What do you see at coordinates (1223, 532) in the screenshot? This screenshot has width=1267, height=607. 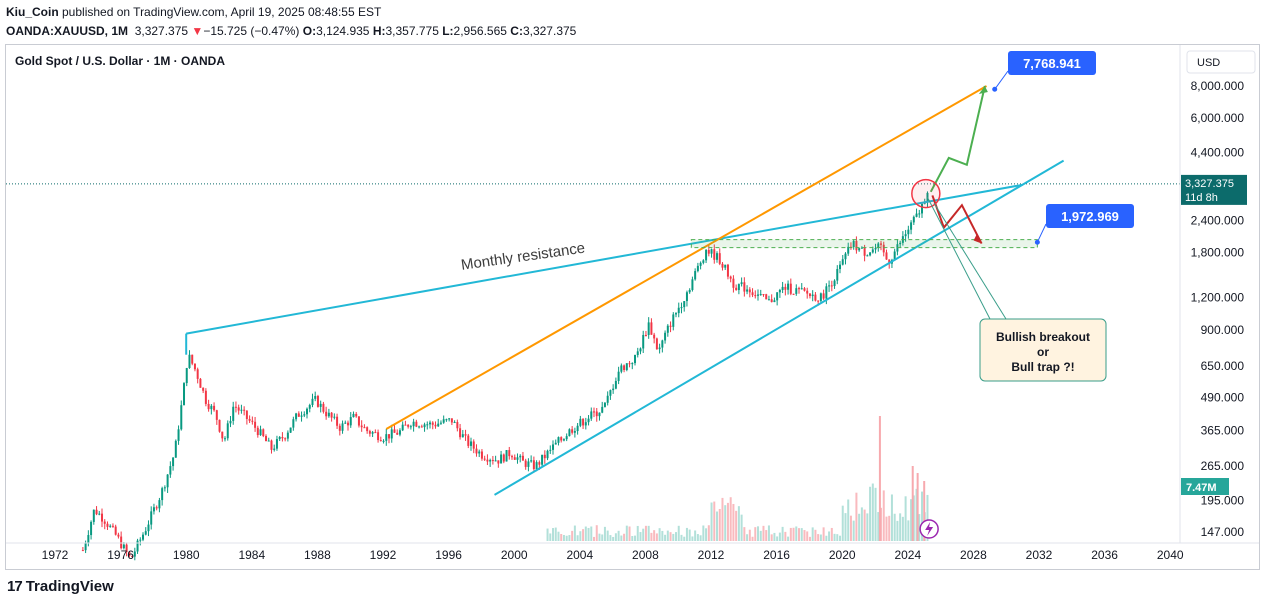 I see `y-tick-label: 147.000` at bounding box center [1223, 532].